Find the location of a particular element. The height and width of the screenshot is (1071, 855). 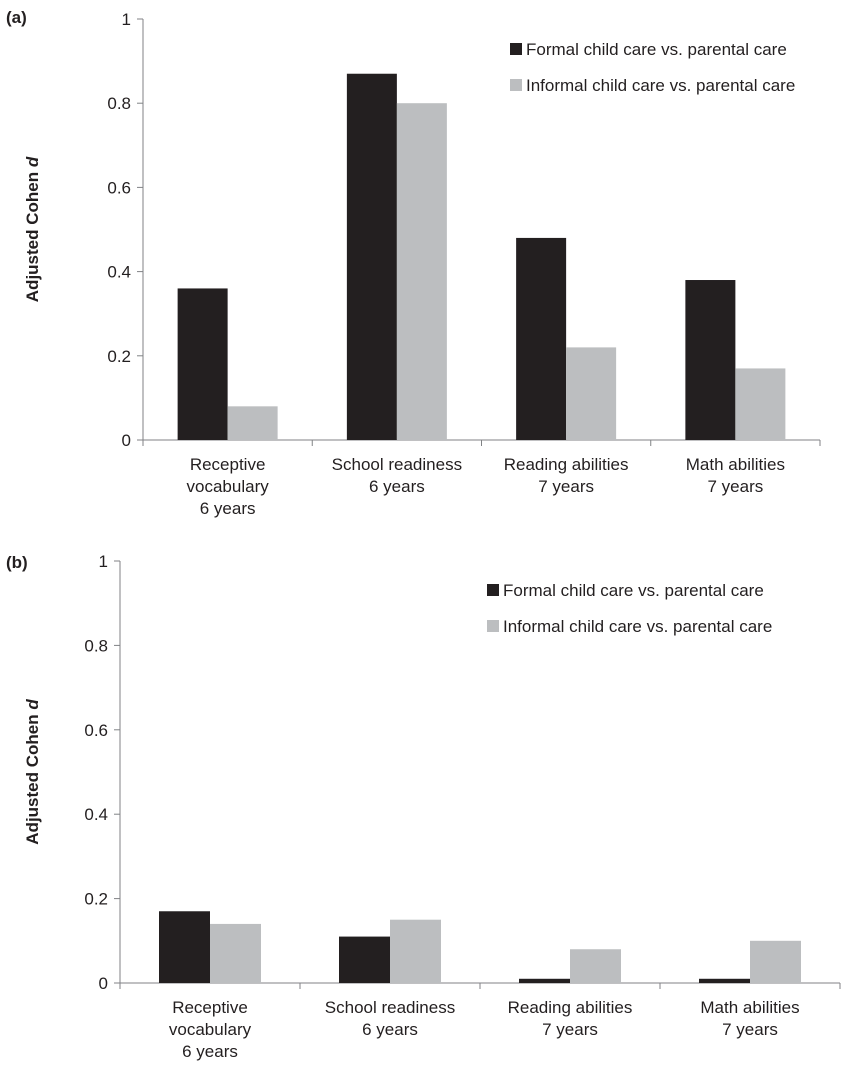

panel-label-a: (a) is located at coordinates (16, 17).